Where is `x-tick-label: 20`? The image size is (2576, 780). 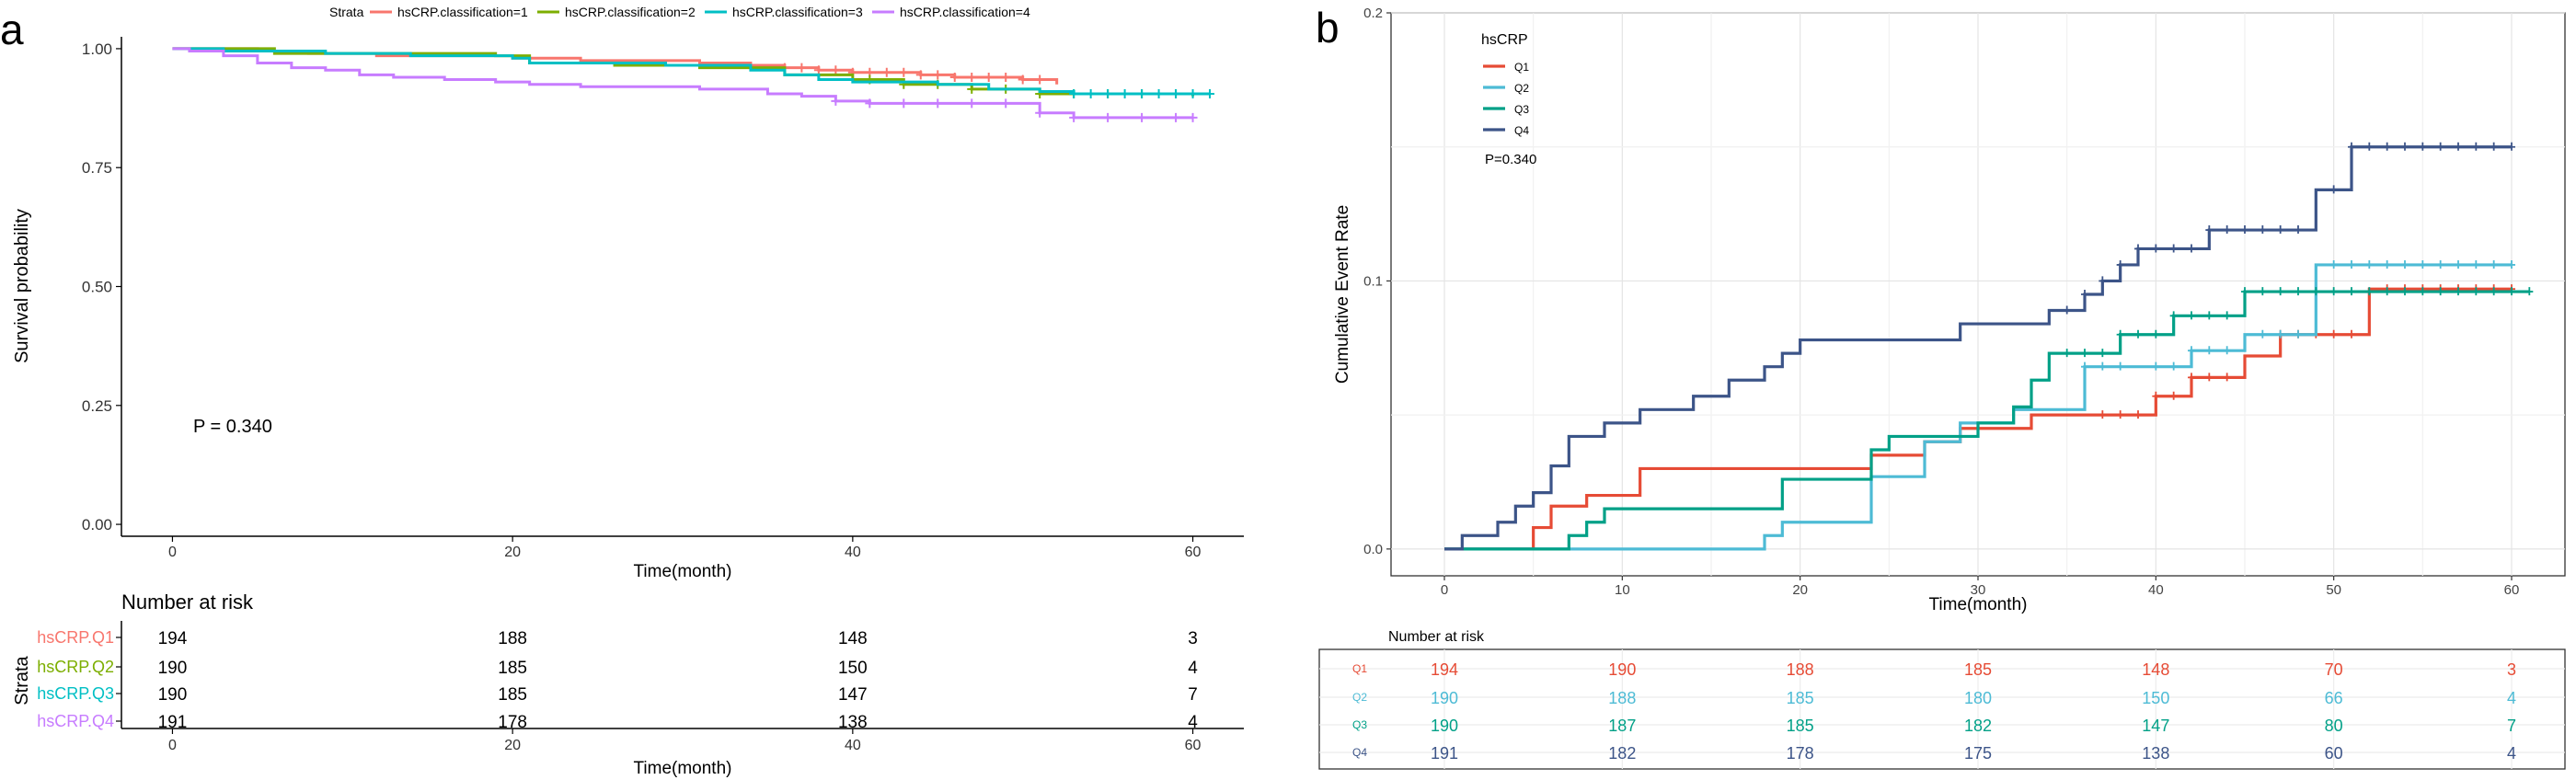 x-tick-label: 20 is located at coordinates (512, 552).